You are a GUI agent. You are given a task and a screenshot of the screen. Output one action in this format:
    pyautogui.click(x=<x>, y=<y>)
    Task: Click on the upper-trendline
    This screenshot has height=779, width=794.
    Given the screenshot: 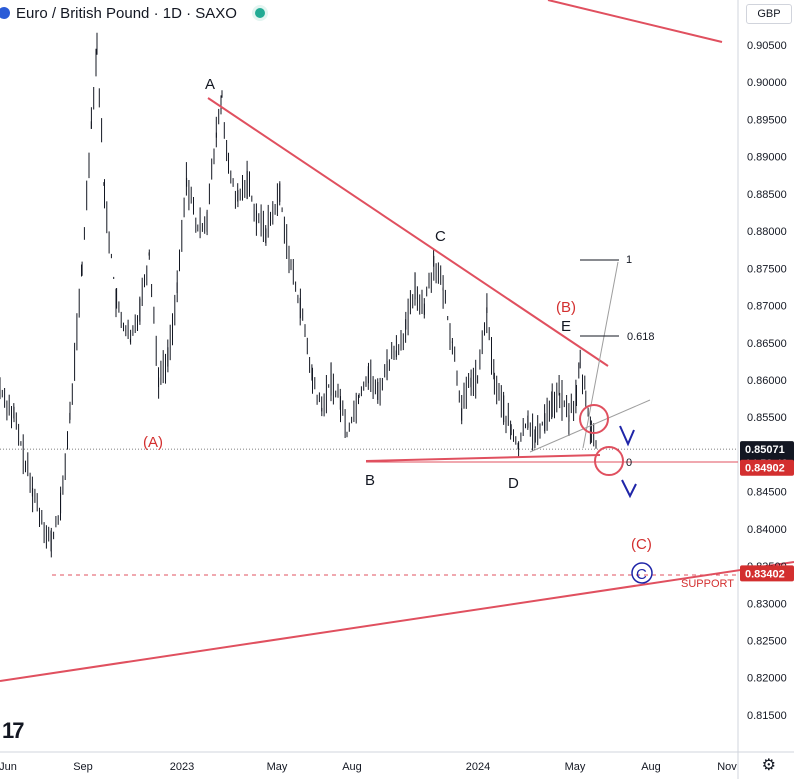 What is the action you would take?
    pyautogui.click(x=635, y=21)
    